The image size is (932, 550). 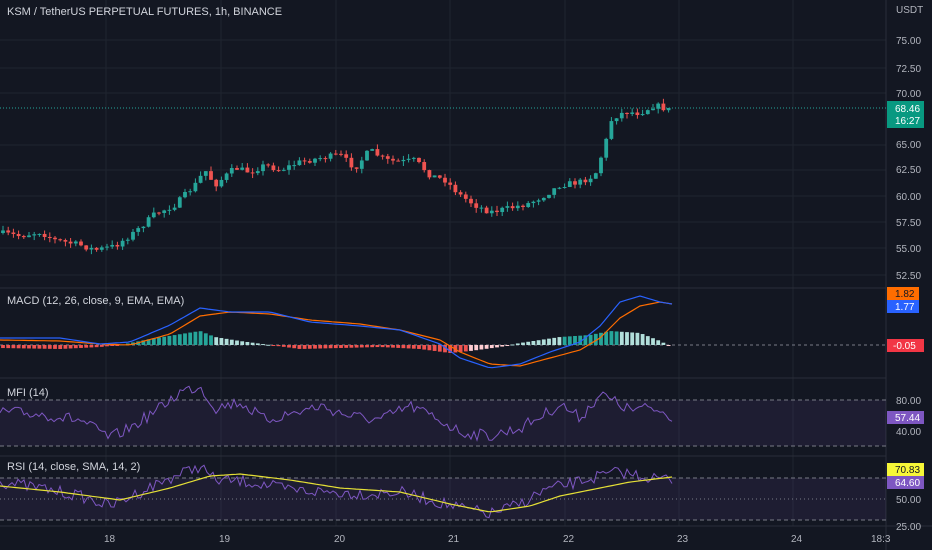 I want to click on rsi-ma-value: 70.83, so click(x=907, y=470).